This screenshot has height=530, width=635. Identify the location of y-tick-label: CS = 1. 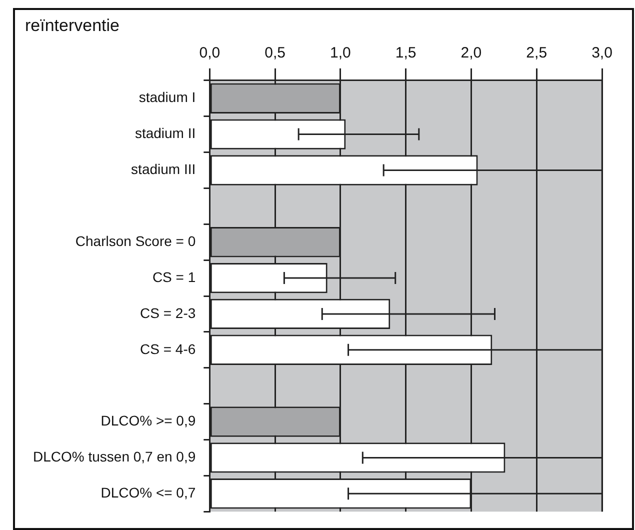
(174, 276).